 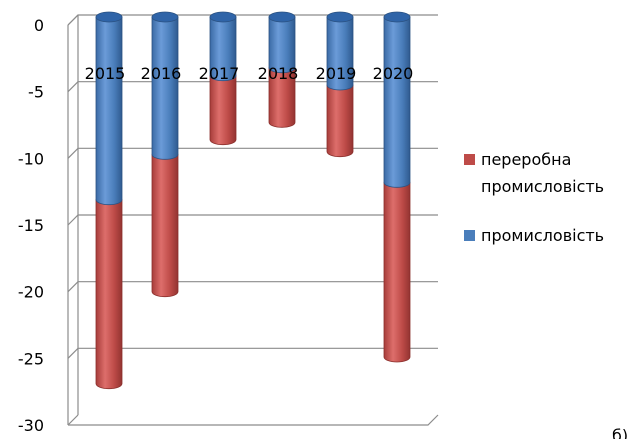 What do you see at coordinates (620, 432) in the screenshot?
I see `corner-label: б)` at bounding box center [620, 432].